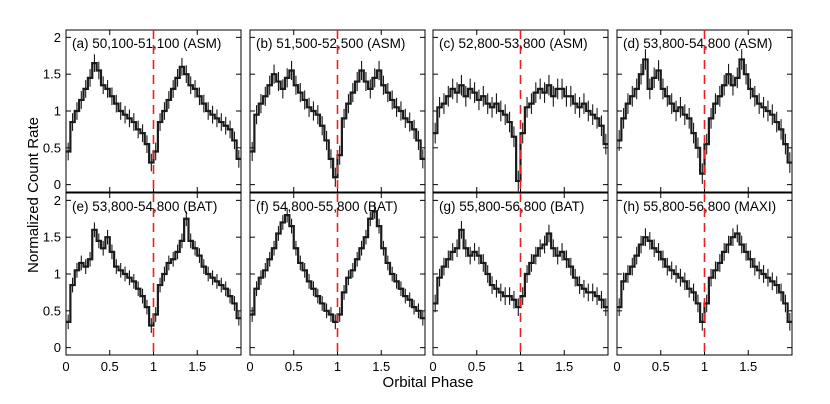 The width and height of the screenshot is (830, 404). What do you see at coordinates (519, 283) in the screenshot?
I see `panel: 0 0.5 1 1.5 (g) 55,800-56,800 (BAT)` at bounding box center [519, 283].